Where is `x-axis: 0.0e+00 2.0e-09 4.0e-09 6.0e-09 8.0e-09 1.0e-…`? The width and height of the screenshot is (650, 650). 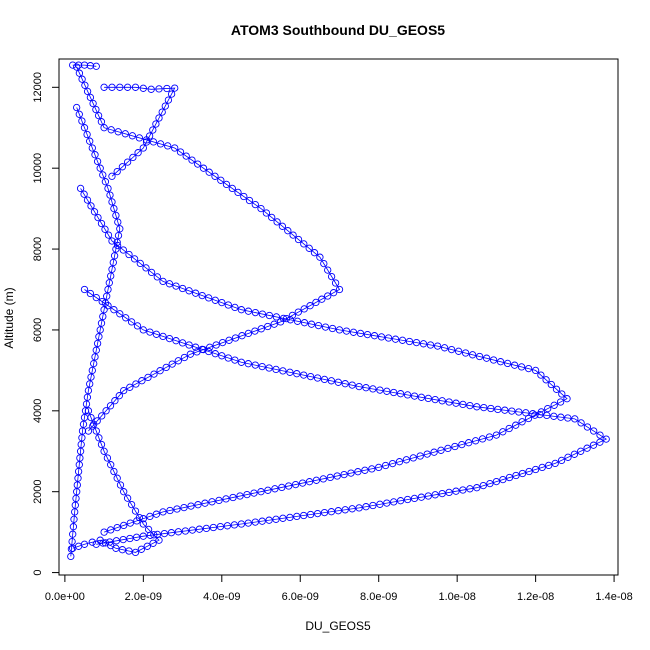
x-axis: 0.0e+00 2.0e-09 4.0e-09 6.0e-09 8.0e-09 1.0e-… is located at coordinates (339, 588).